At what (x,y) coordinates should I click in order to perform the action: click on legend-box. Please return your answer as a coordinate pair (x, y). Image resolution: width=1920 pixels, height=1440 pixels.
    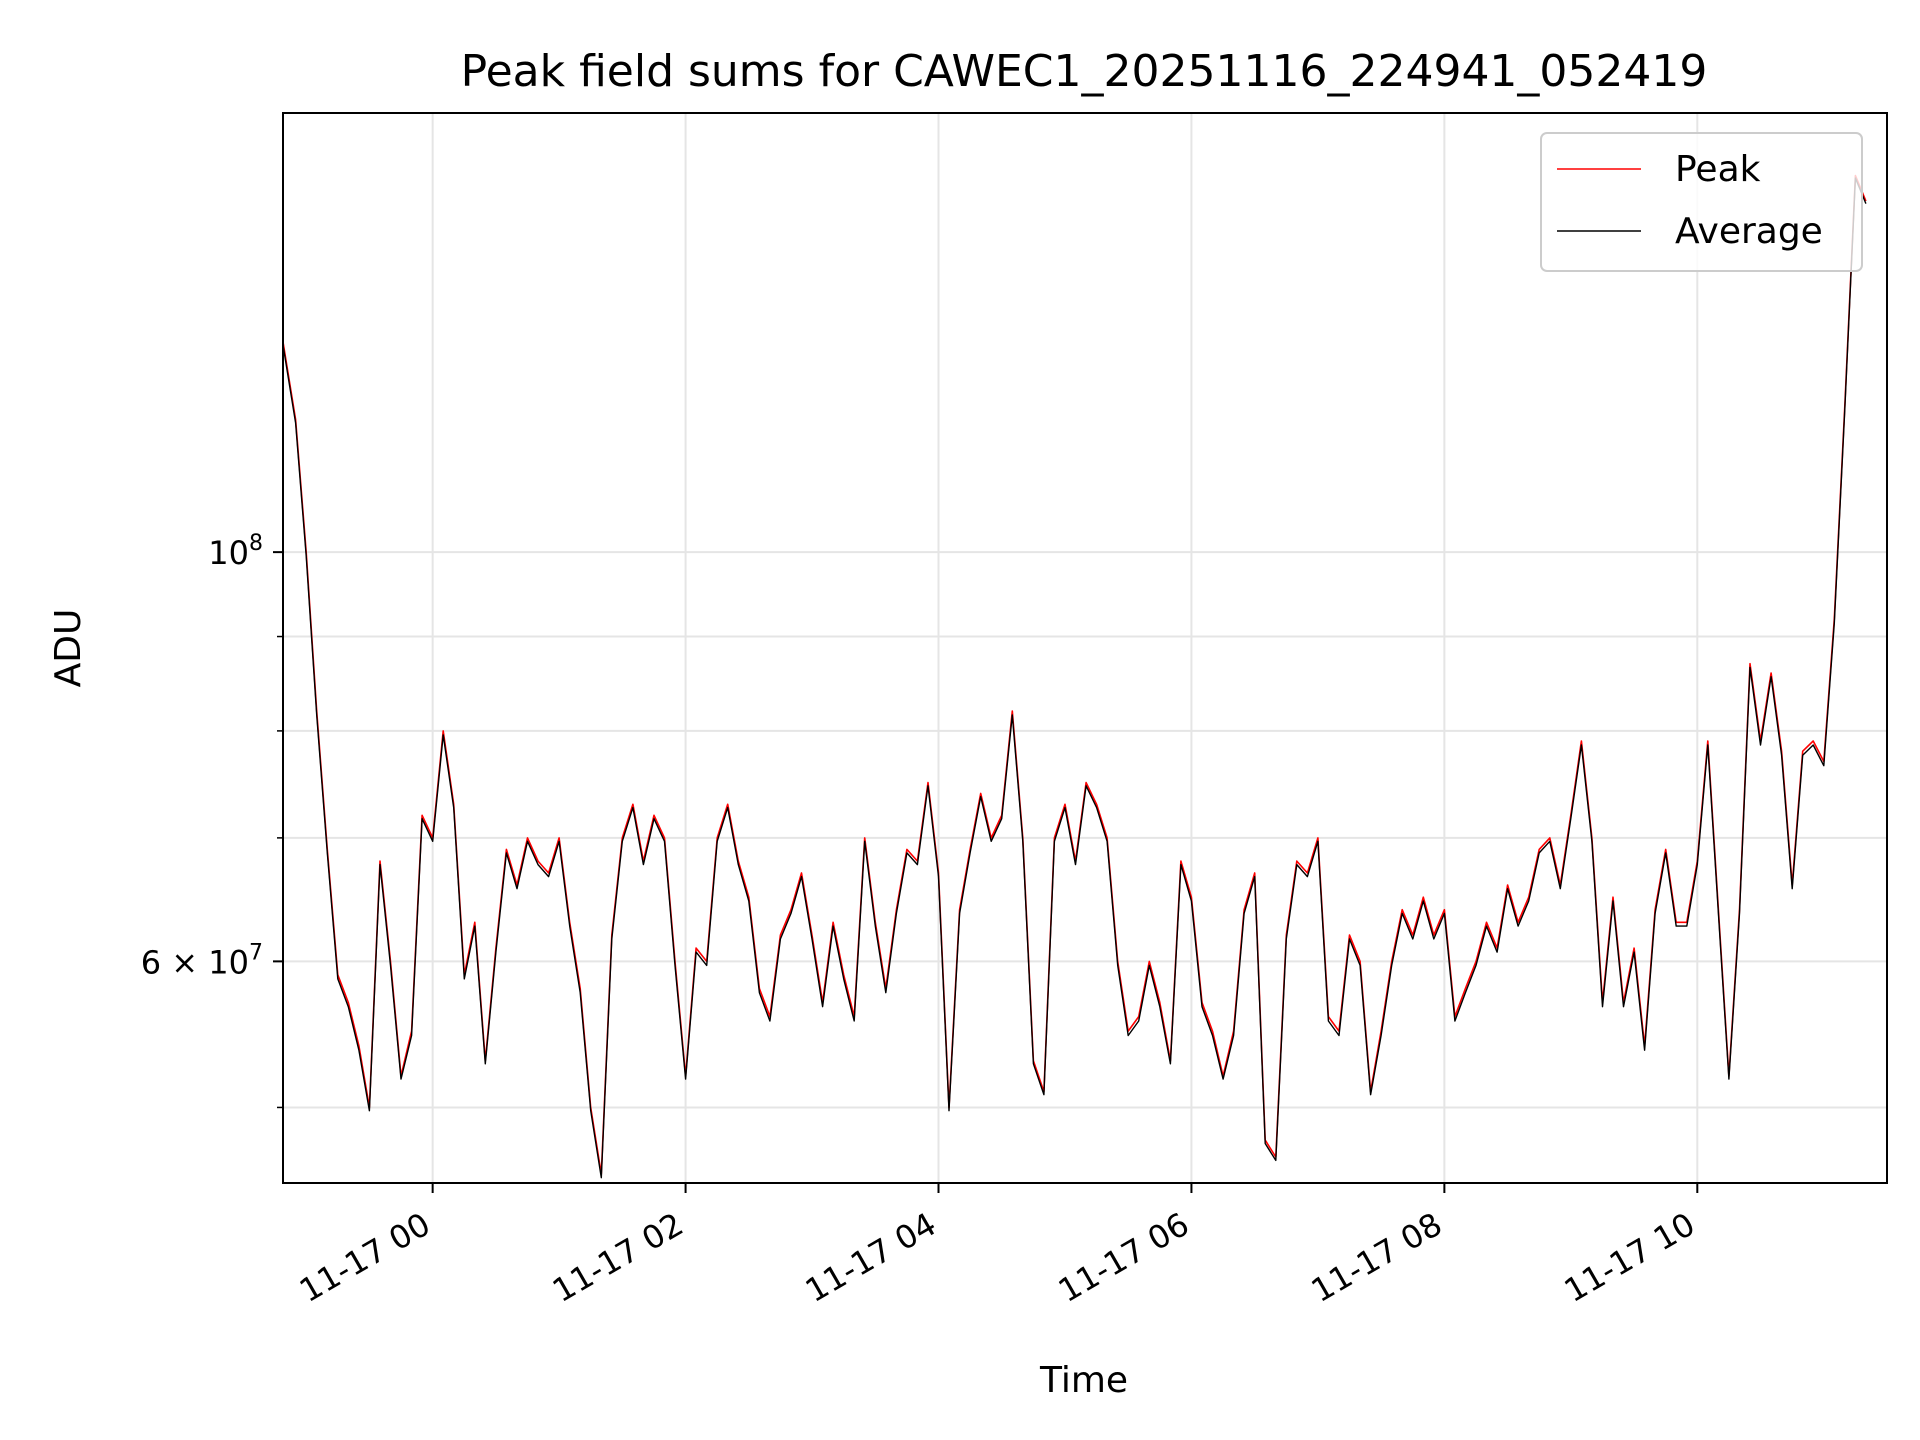
    Looking at the image, I should click on (1701, 202).